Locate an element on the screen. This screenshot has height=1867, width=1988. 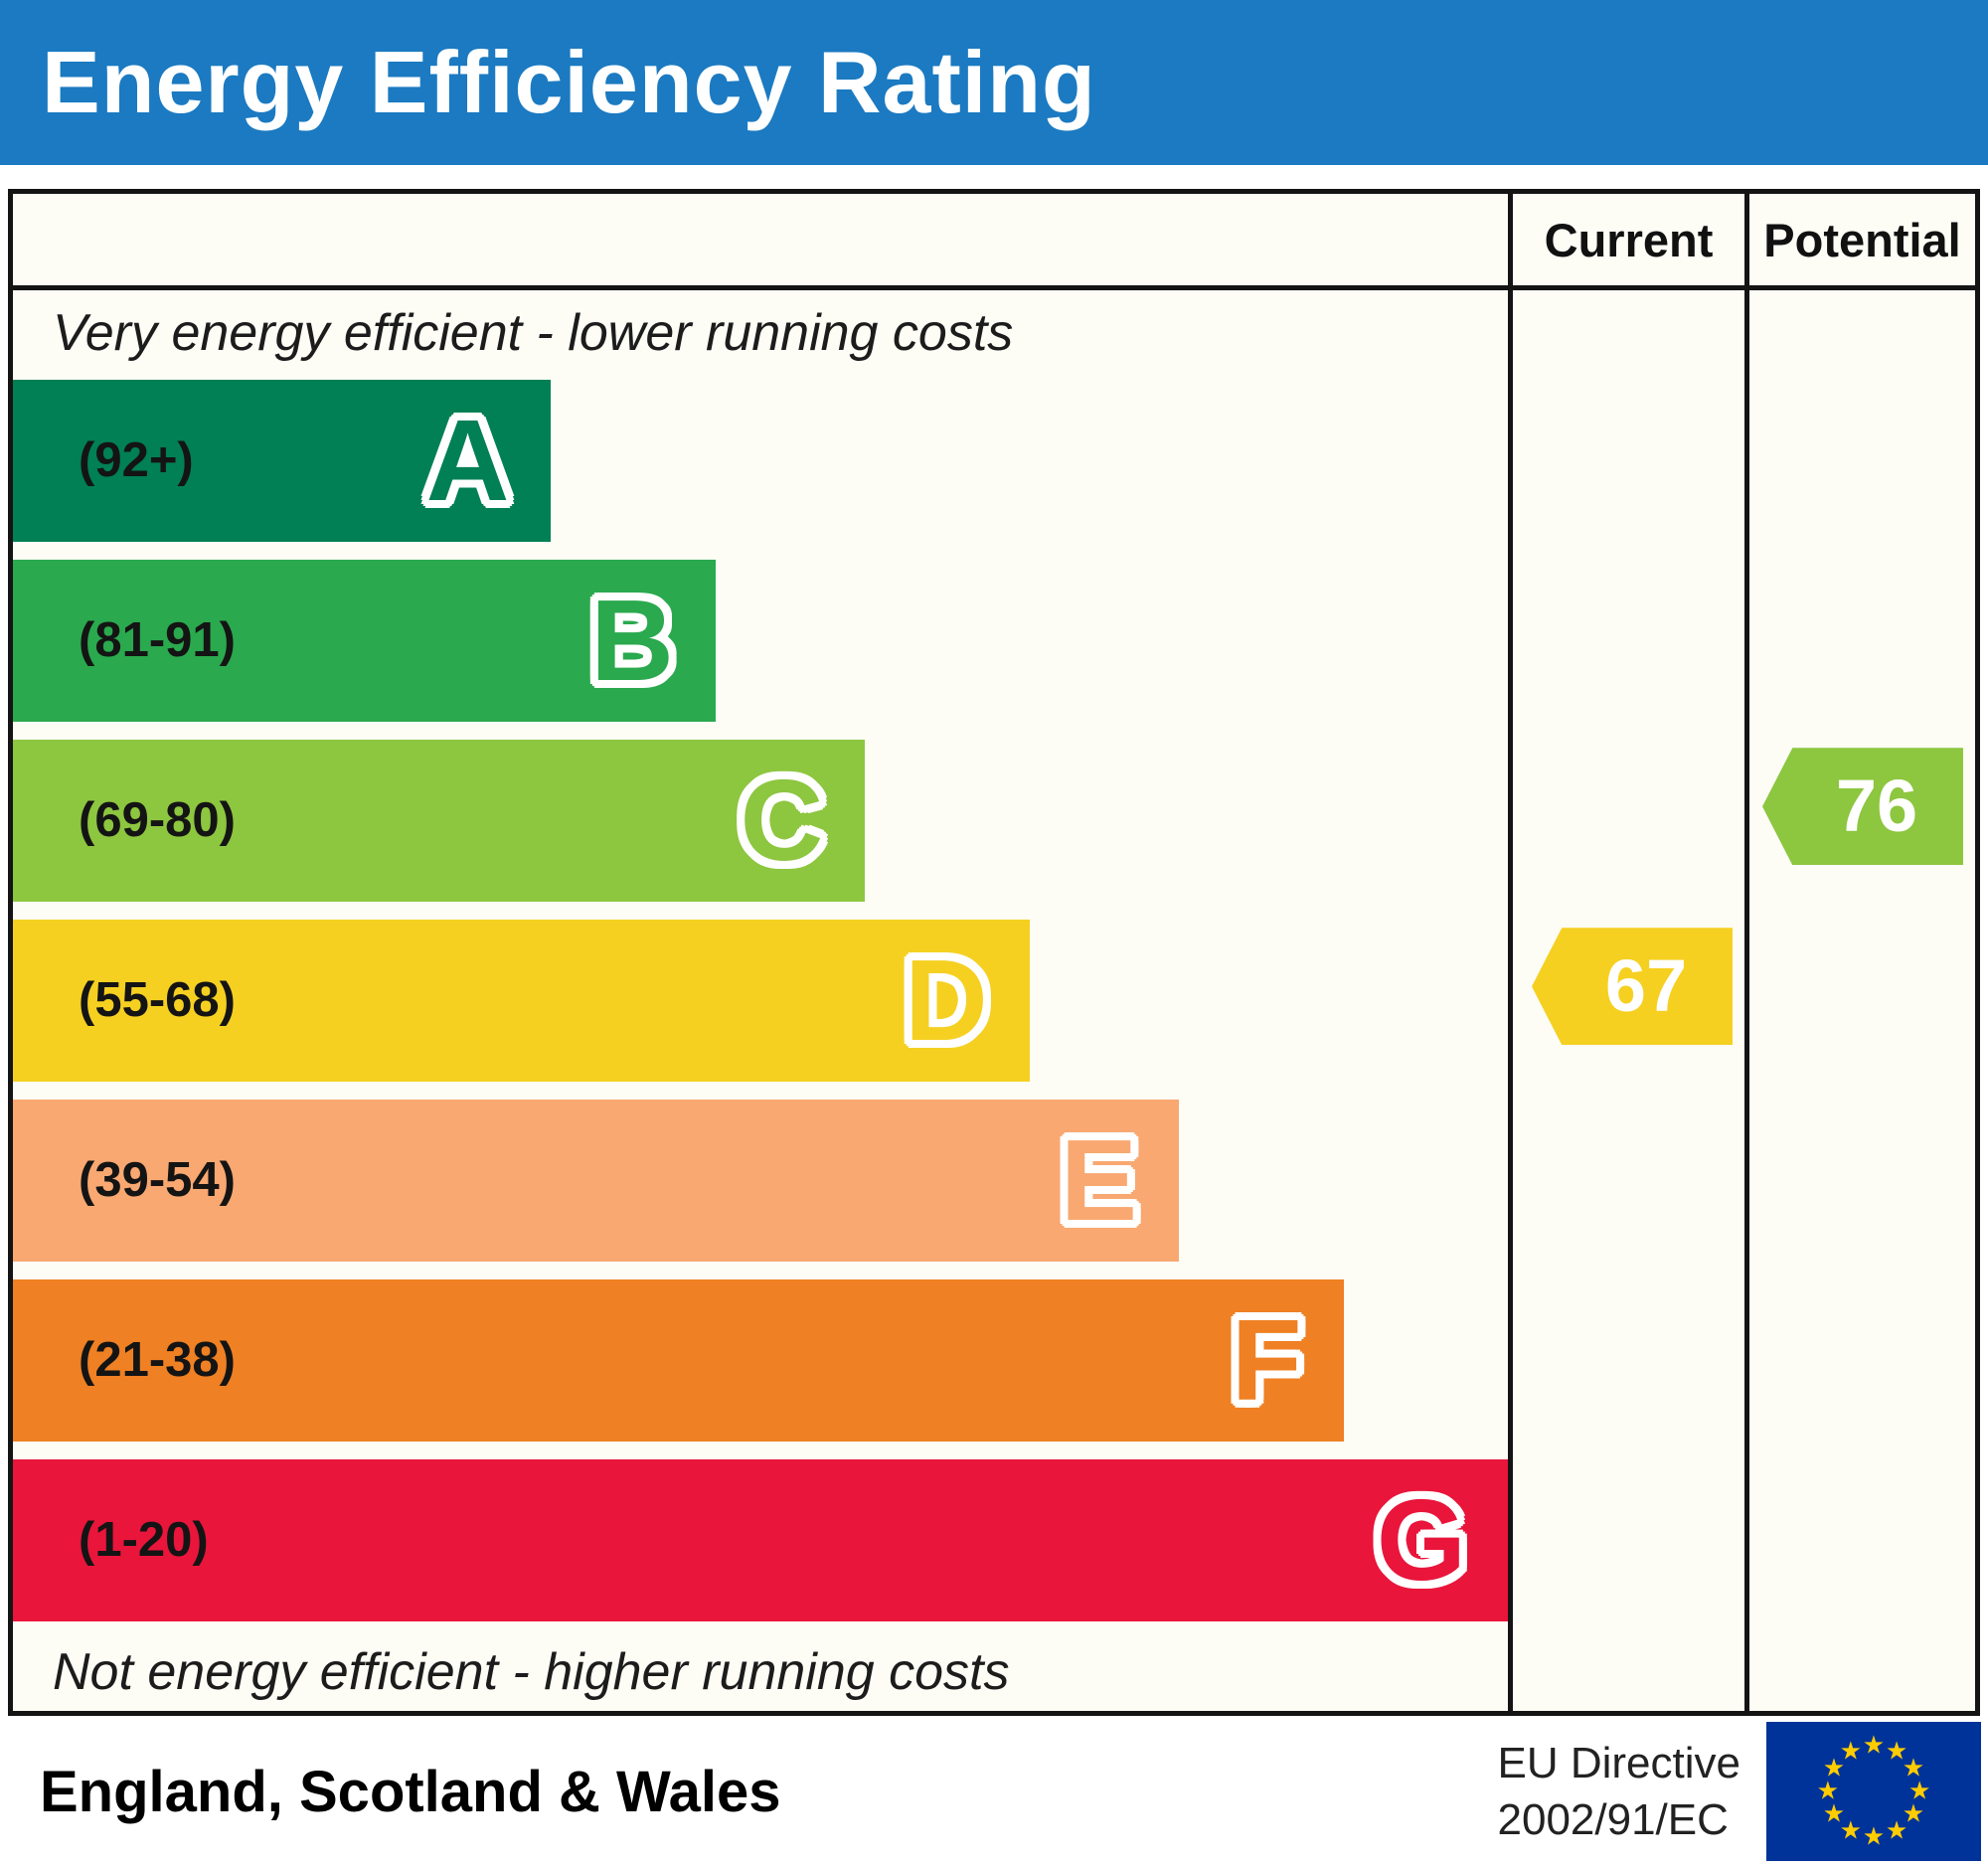
band-letter: F is located at coordinates (1266, 1360).